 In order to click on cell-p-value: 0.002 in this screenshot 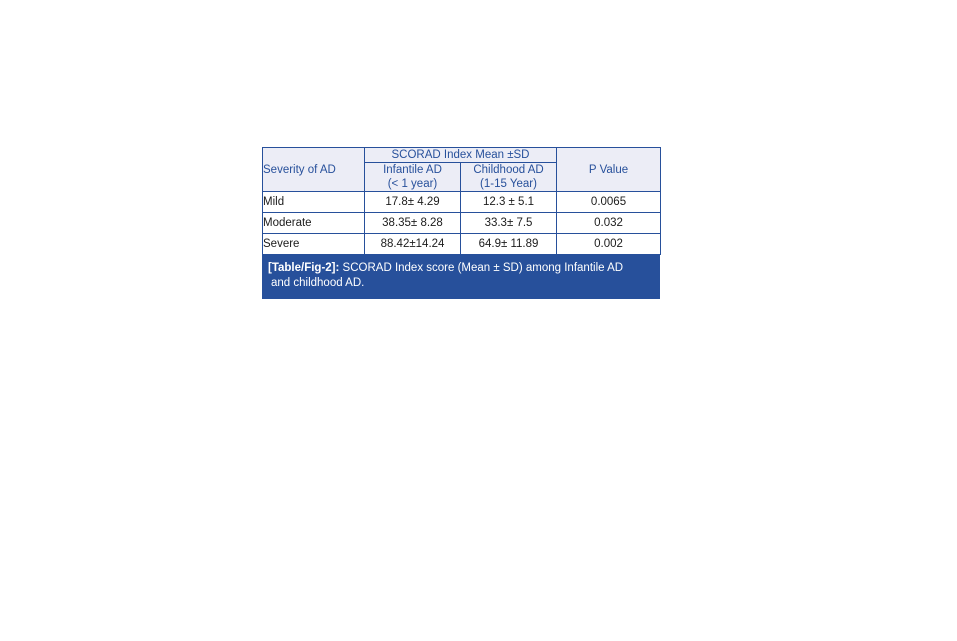, I will do `click(609, 244)`.